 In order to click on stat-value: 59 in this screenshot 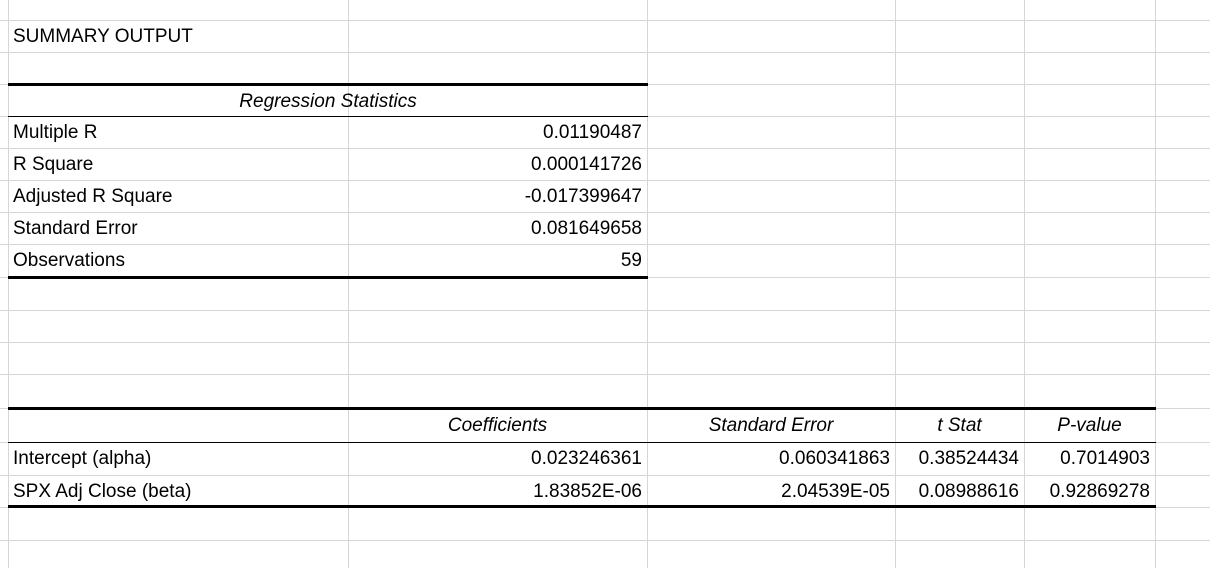, I will do `click(631, 260)`.